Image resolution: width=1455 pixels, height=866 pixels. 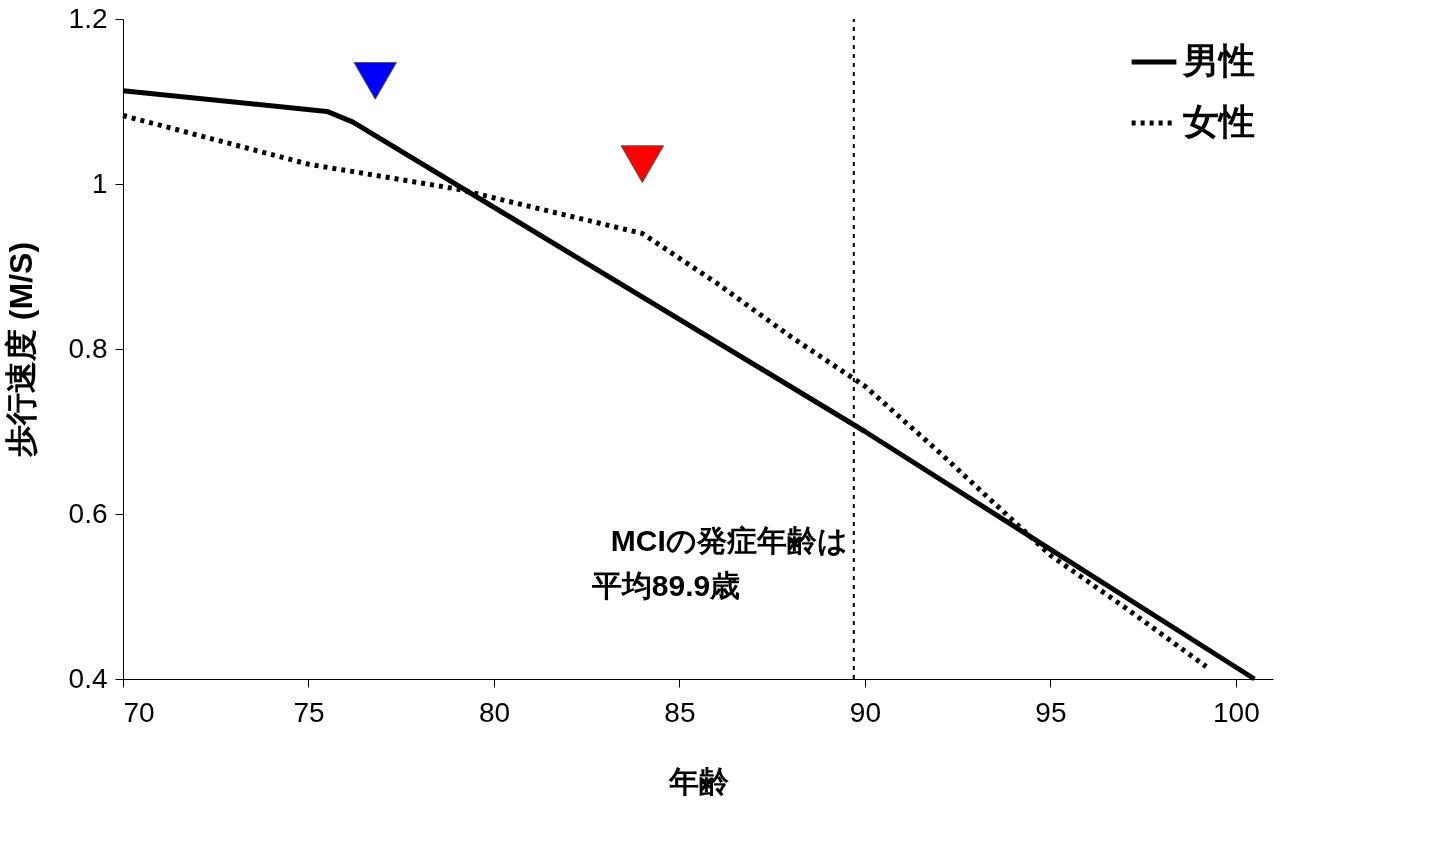 I want to click on x-tick-label: 70, so click(x=139, y=712).